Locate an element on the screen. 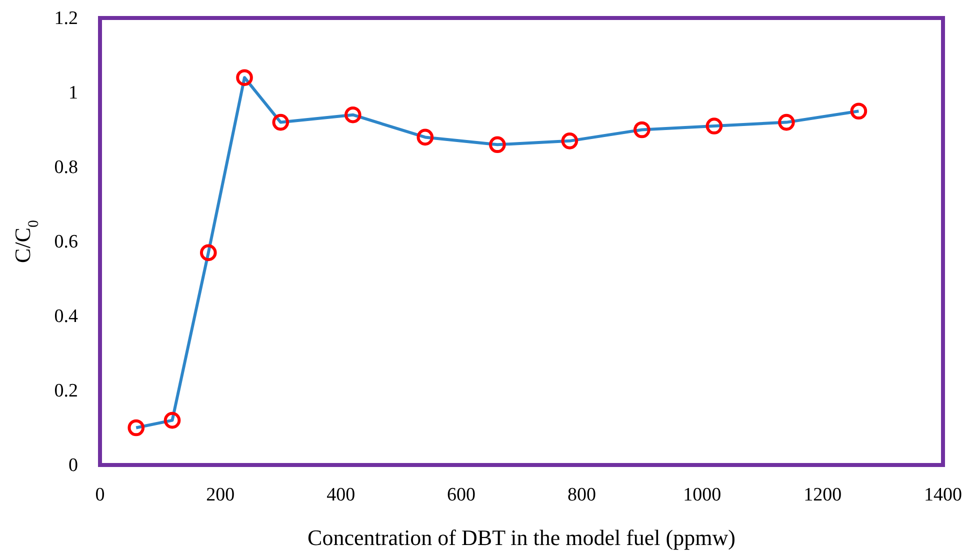 This screenshot has width=972, height=553. x-tick-label: 800 is located at coordinates (581, 495).